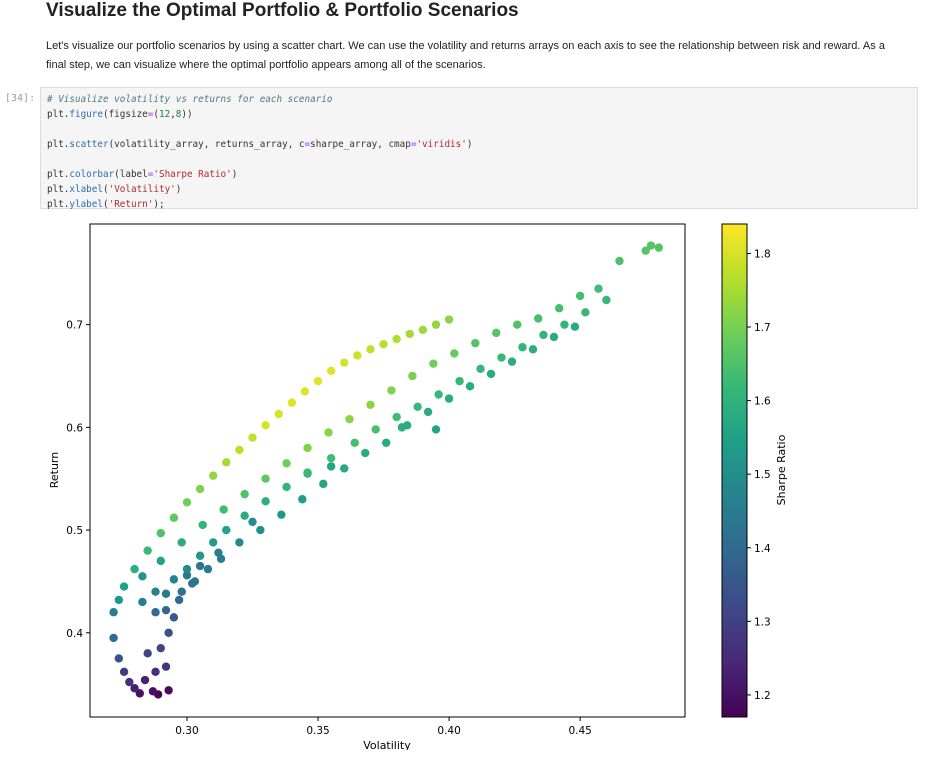  What do you see at coordinates (383, 727) in the screenshot?
I see `x-ticks: 0.30 0.35 0.40 0.45` at bounding box center [383, 727].